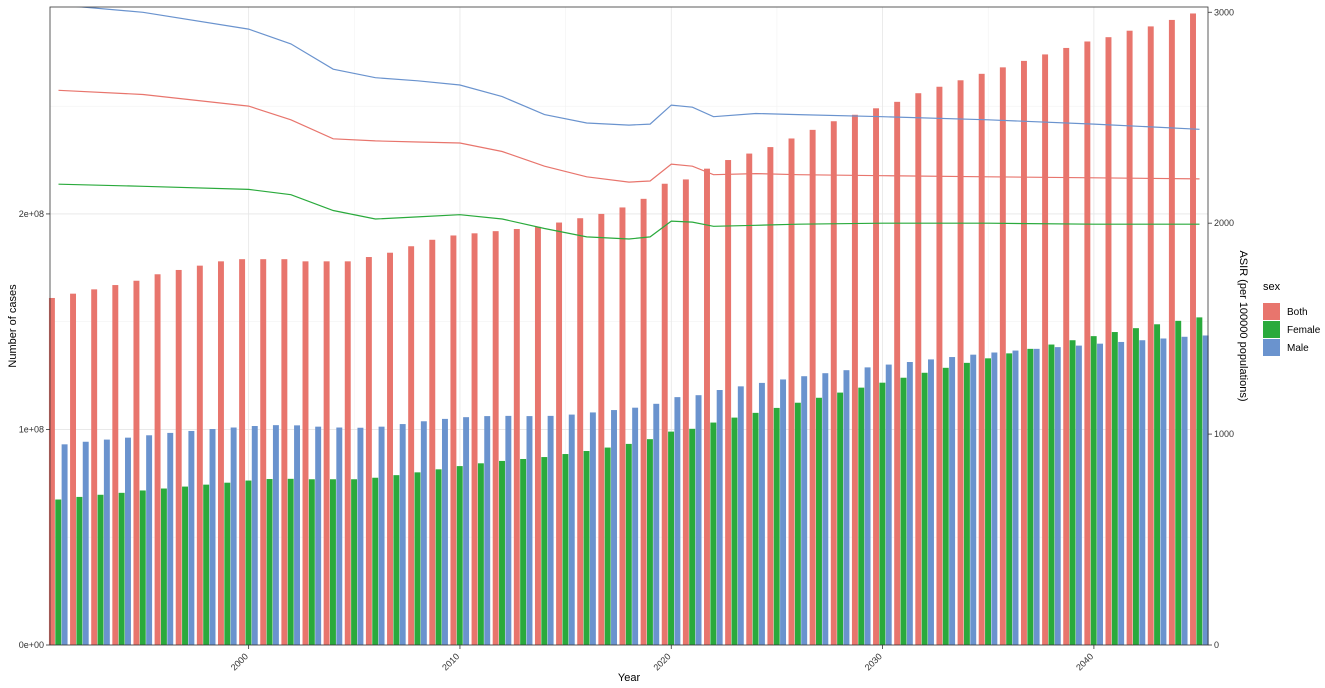 Image resolution: width=1325 pixels, height=688 pixels. I want to click on bar-male-1995, so click(149, 540).